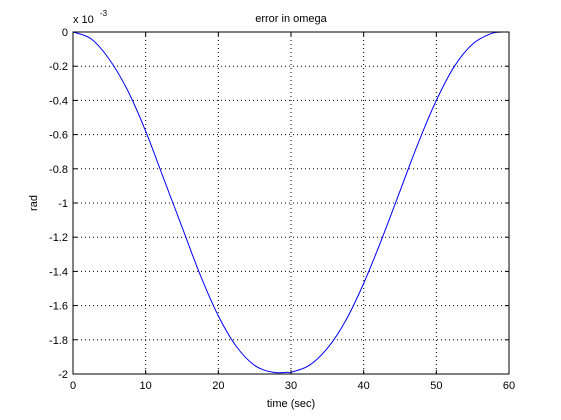  I want to click on chart-title: error in omega, so click(291, 19).